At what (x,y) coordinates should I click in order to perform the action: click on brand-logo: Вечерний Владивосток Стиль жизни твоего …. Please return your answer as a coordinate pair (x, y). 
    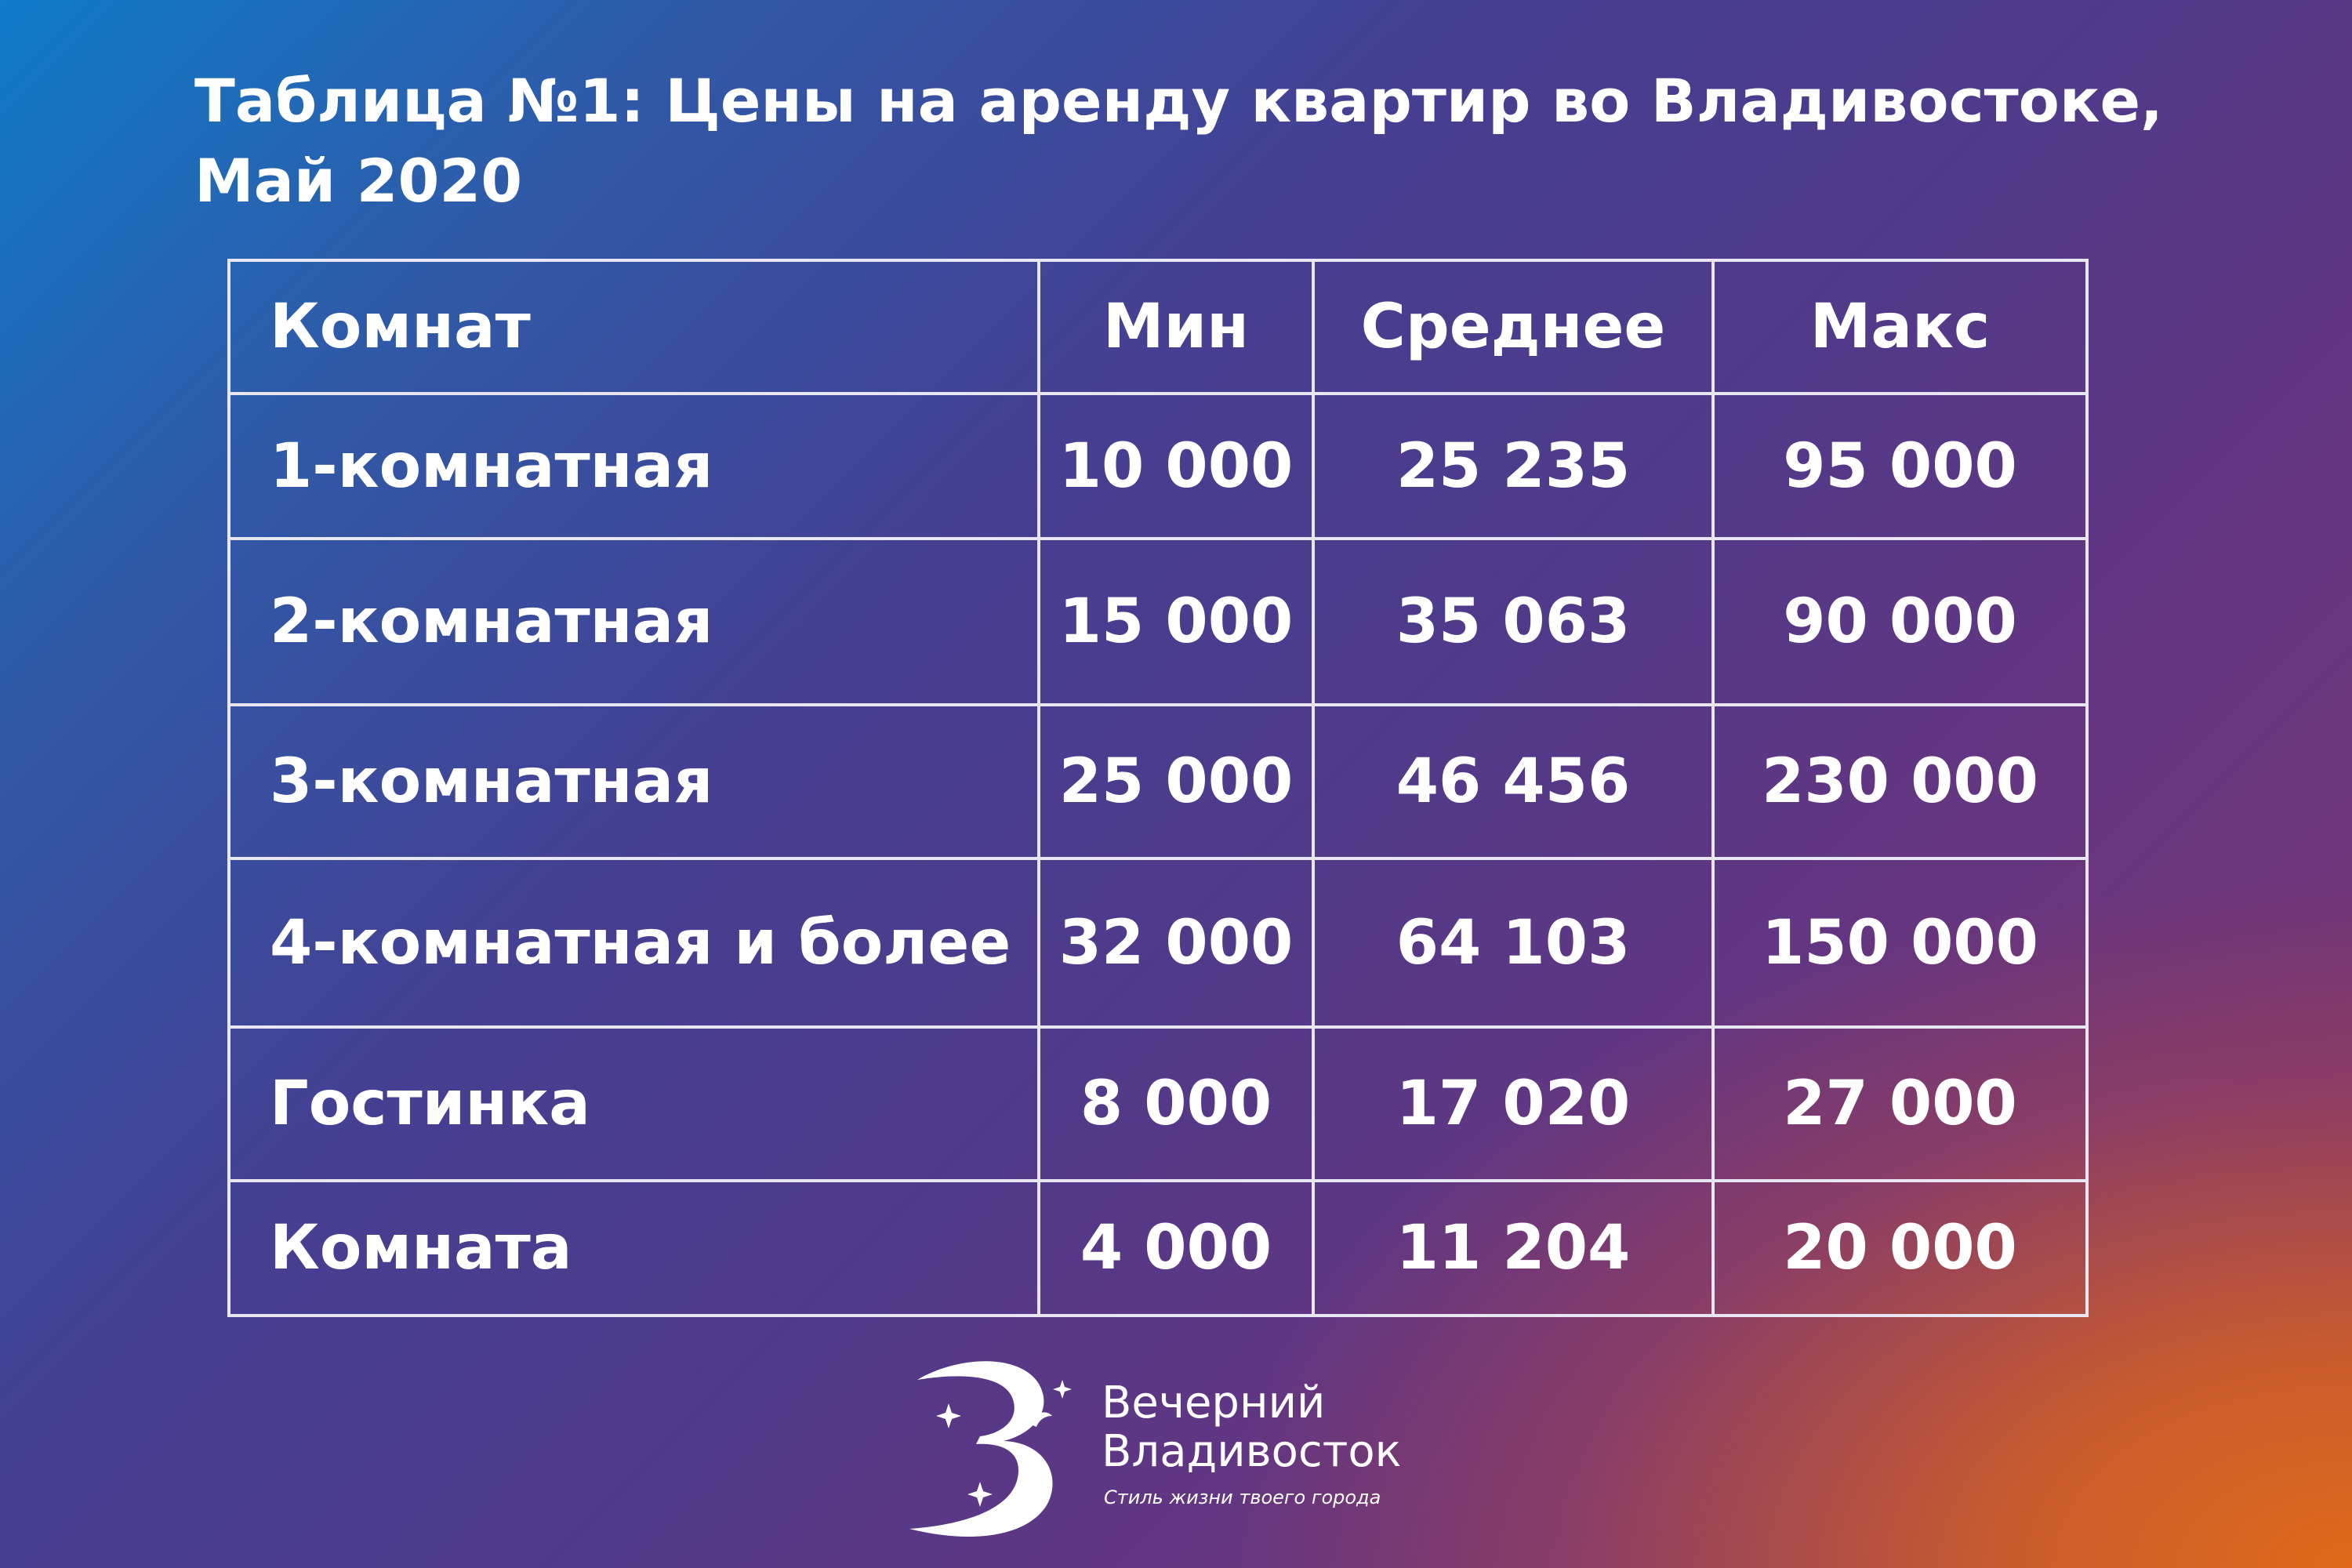
    Looking at the image, I should click on (1176, 1446).